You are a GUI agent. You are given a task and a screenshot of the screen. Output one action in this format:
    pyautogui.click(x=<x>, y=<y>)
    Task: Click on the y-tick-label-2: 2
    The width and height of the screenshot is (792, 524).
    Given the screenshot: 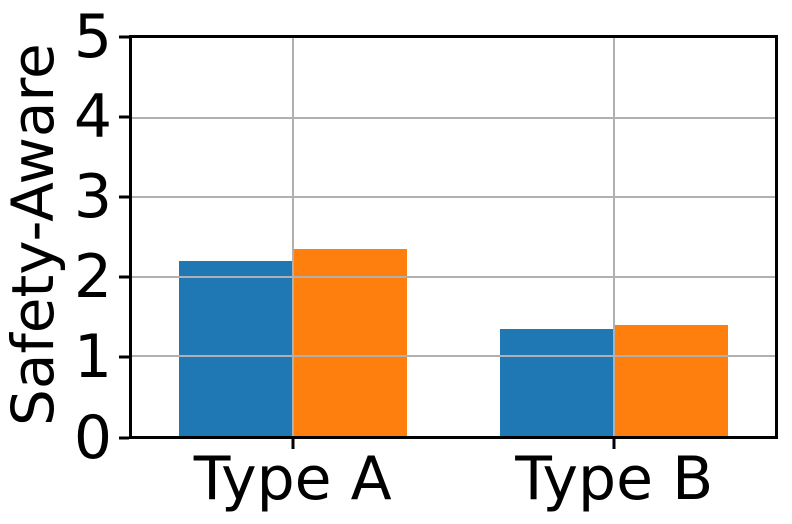 What is the action you would take?
    pyautogui.click(x=92, y=277)
    